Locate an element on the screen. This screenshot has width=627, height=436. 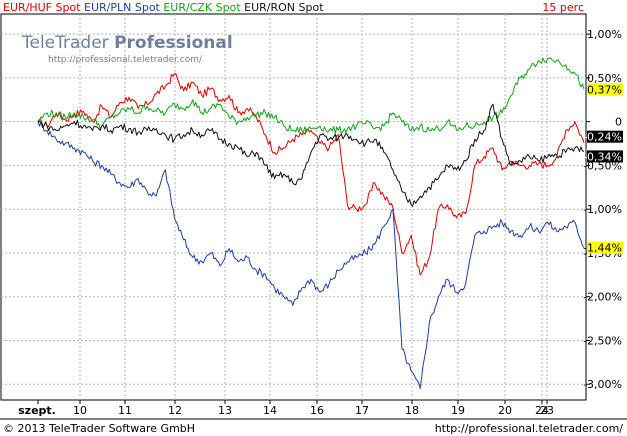
legend-entry-eur-huf: EUR/HUF Spot is located at coordinates (43, 7).